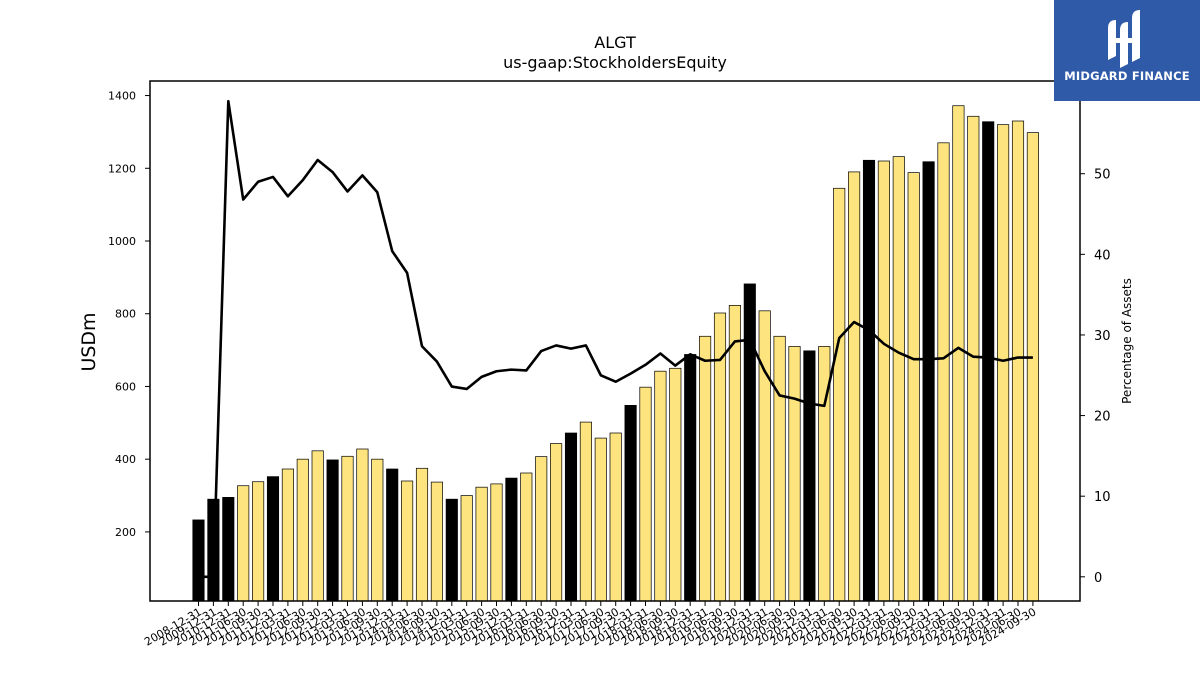 This screenshot has height=675, width=1200. I want to click on y-right-tick-label: 10, so click(1102, 497).